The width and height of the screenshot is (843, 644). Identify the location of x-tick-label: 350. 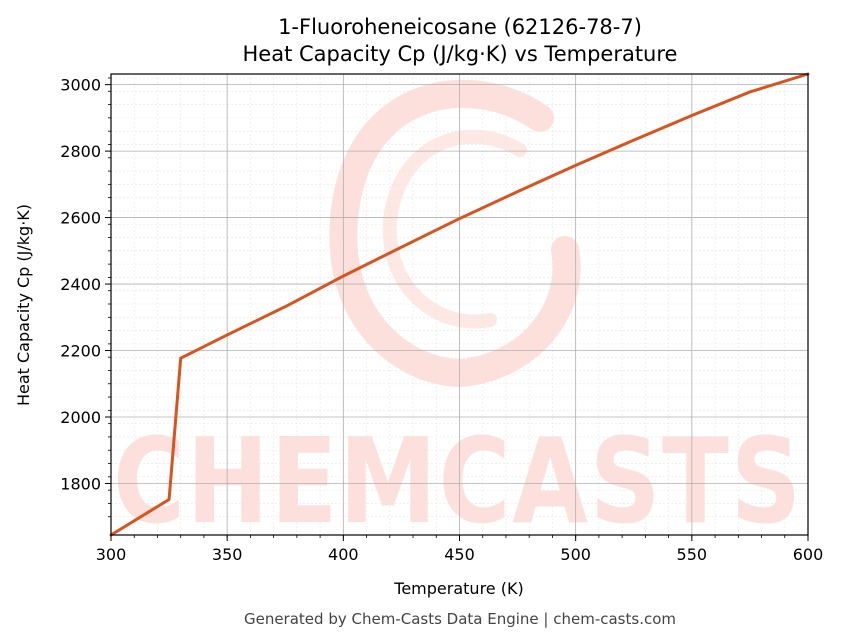
(227, 554).